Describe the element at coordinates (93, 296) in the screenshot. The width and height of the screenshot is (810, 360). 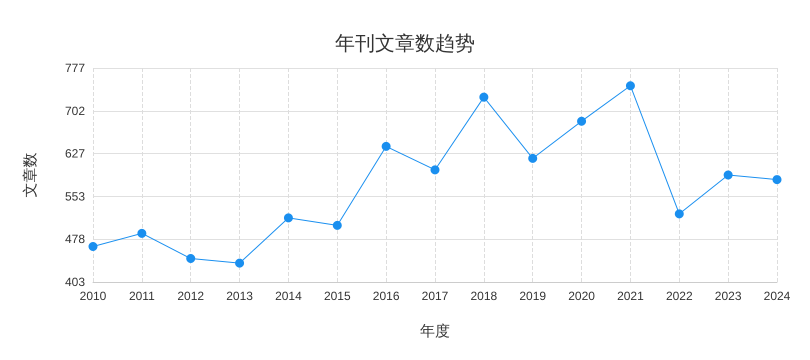
I see `x-tick-label: 2010` at that location.